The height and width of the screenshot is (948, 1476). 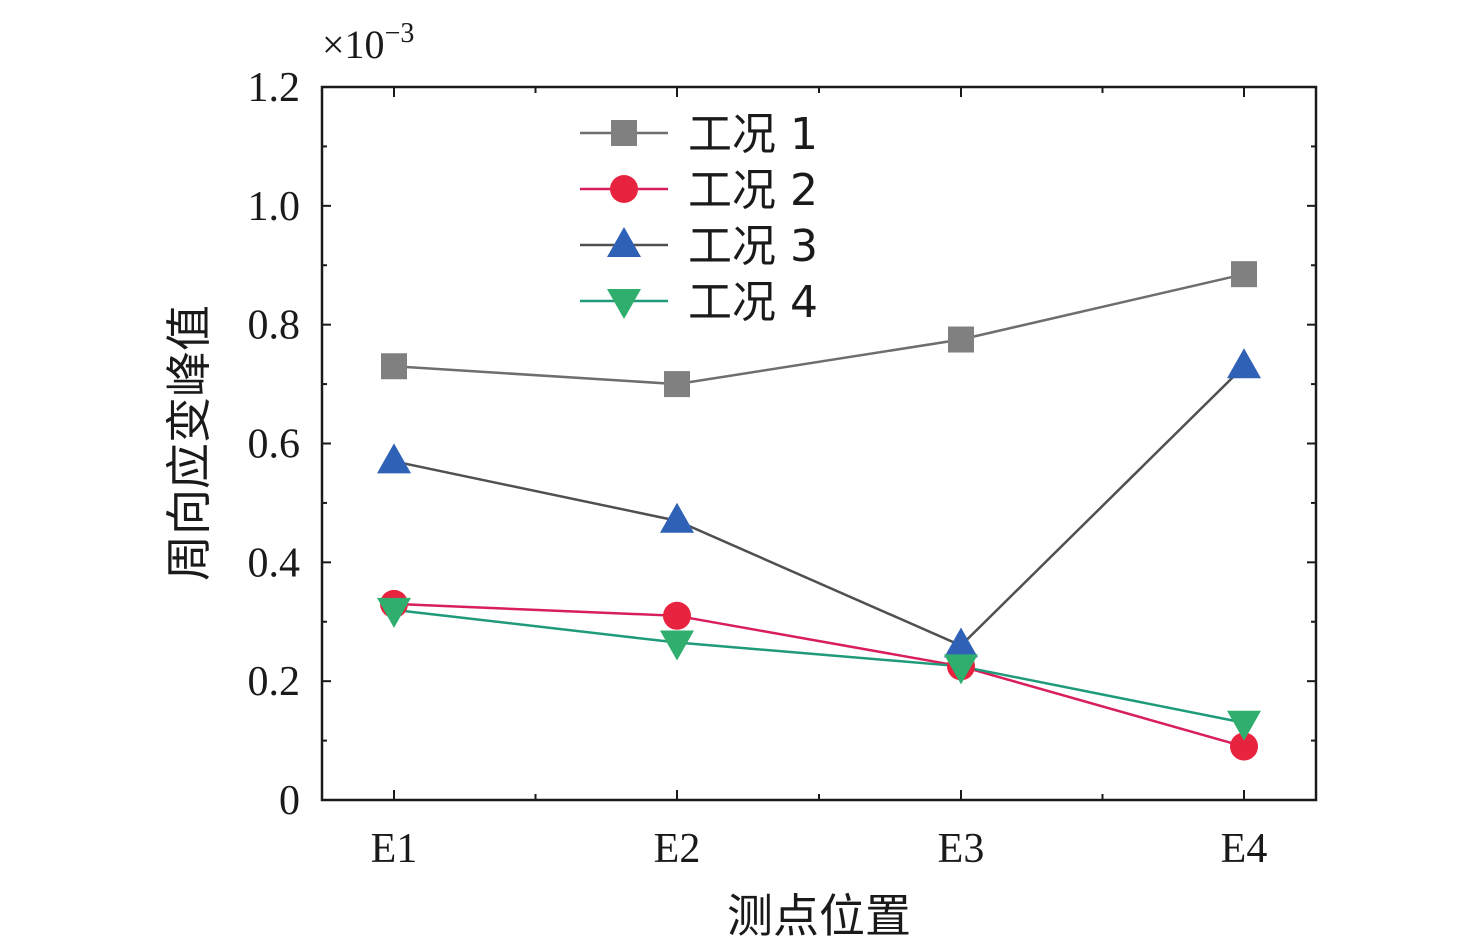 What do you see at coordinates (394, 849) in the screenshot?
I see `x-tick-label: E1` at bounding box center [394, 849].